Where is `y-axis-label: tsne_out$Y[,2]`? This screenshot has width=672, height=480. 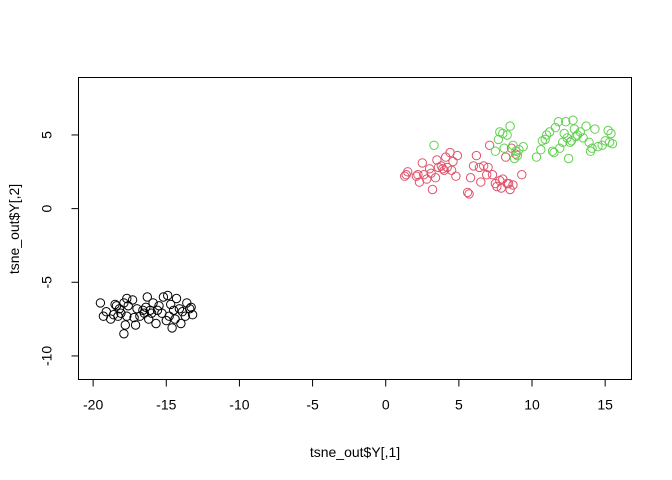
y-axis-label: tsne_out$Y[,2] is located at coordinates (14, 229).